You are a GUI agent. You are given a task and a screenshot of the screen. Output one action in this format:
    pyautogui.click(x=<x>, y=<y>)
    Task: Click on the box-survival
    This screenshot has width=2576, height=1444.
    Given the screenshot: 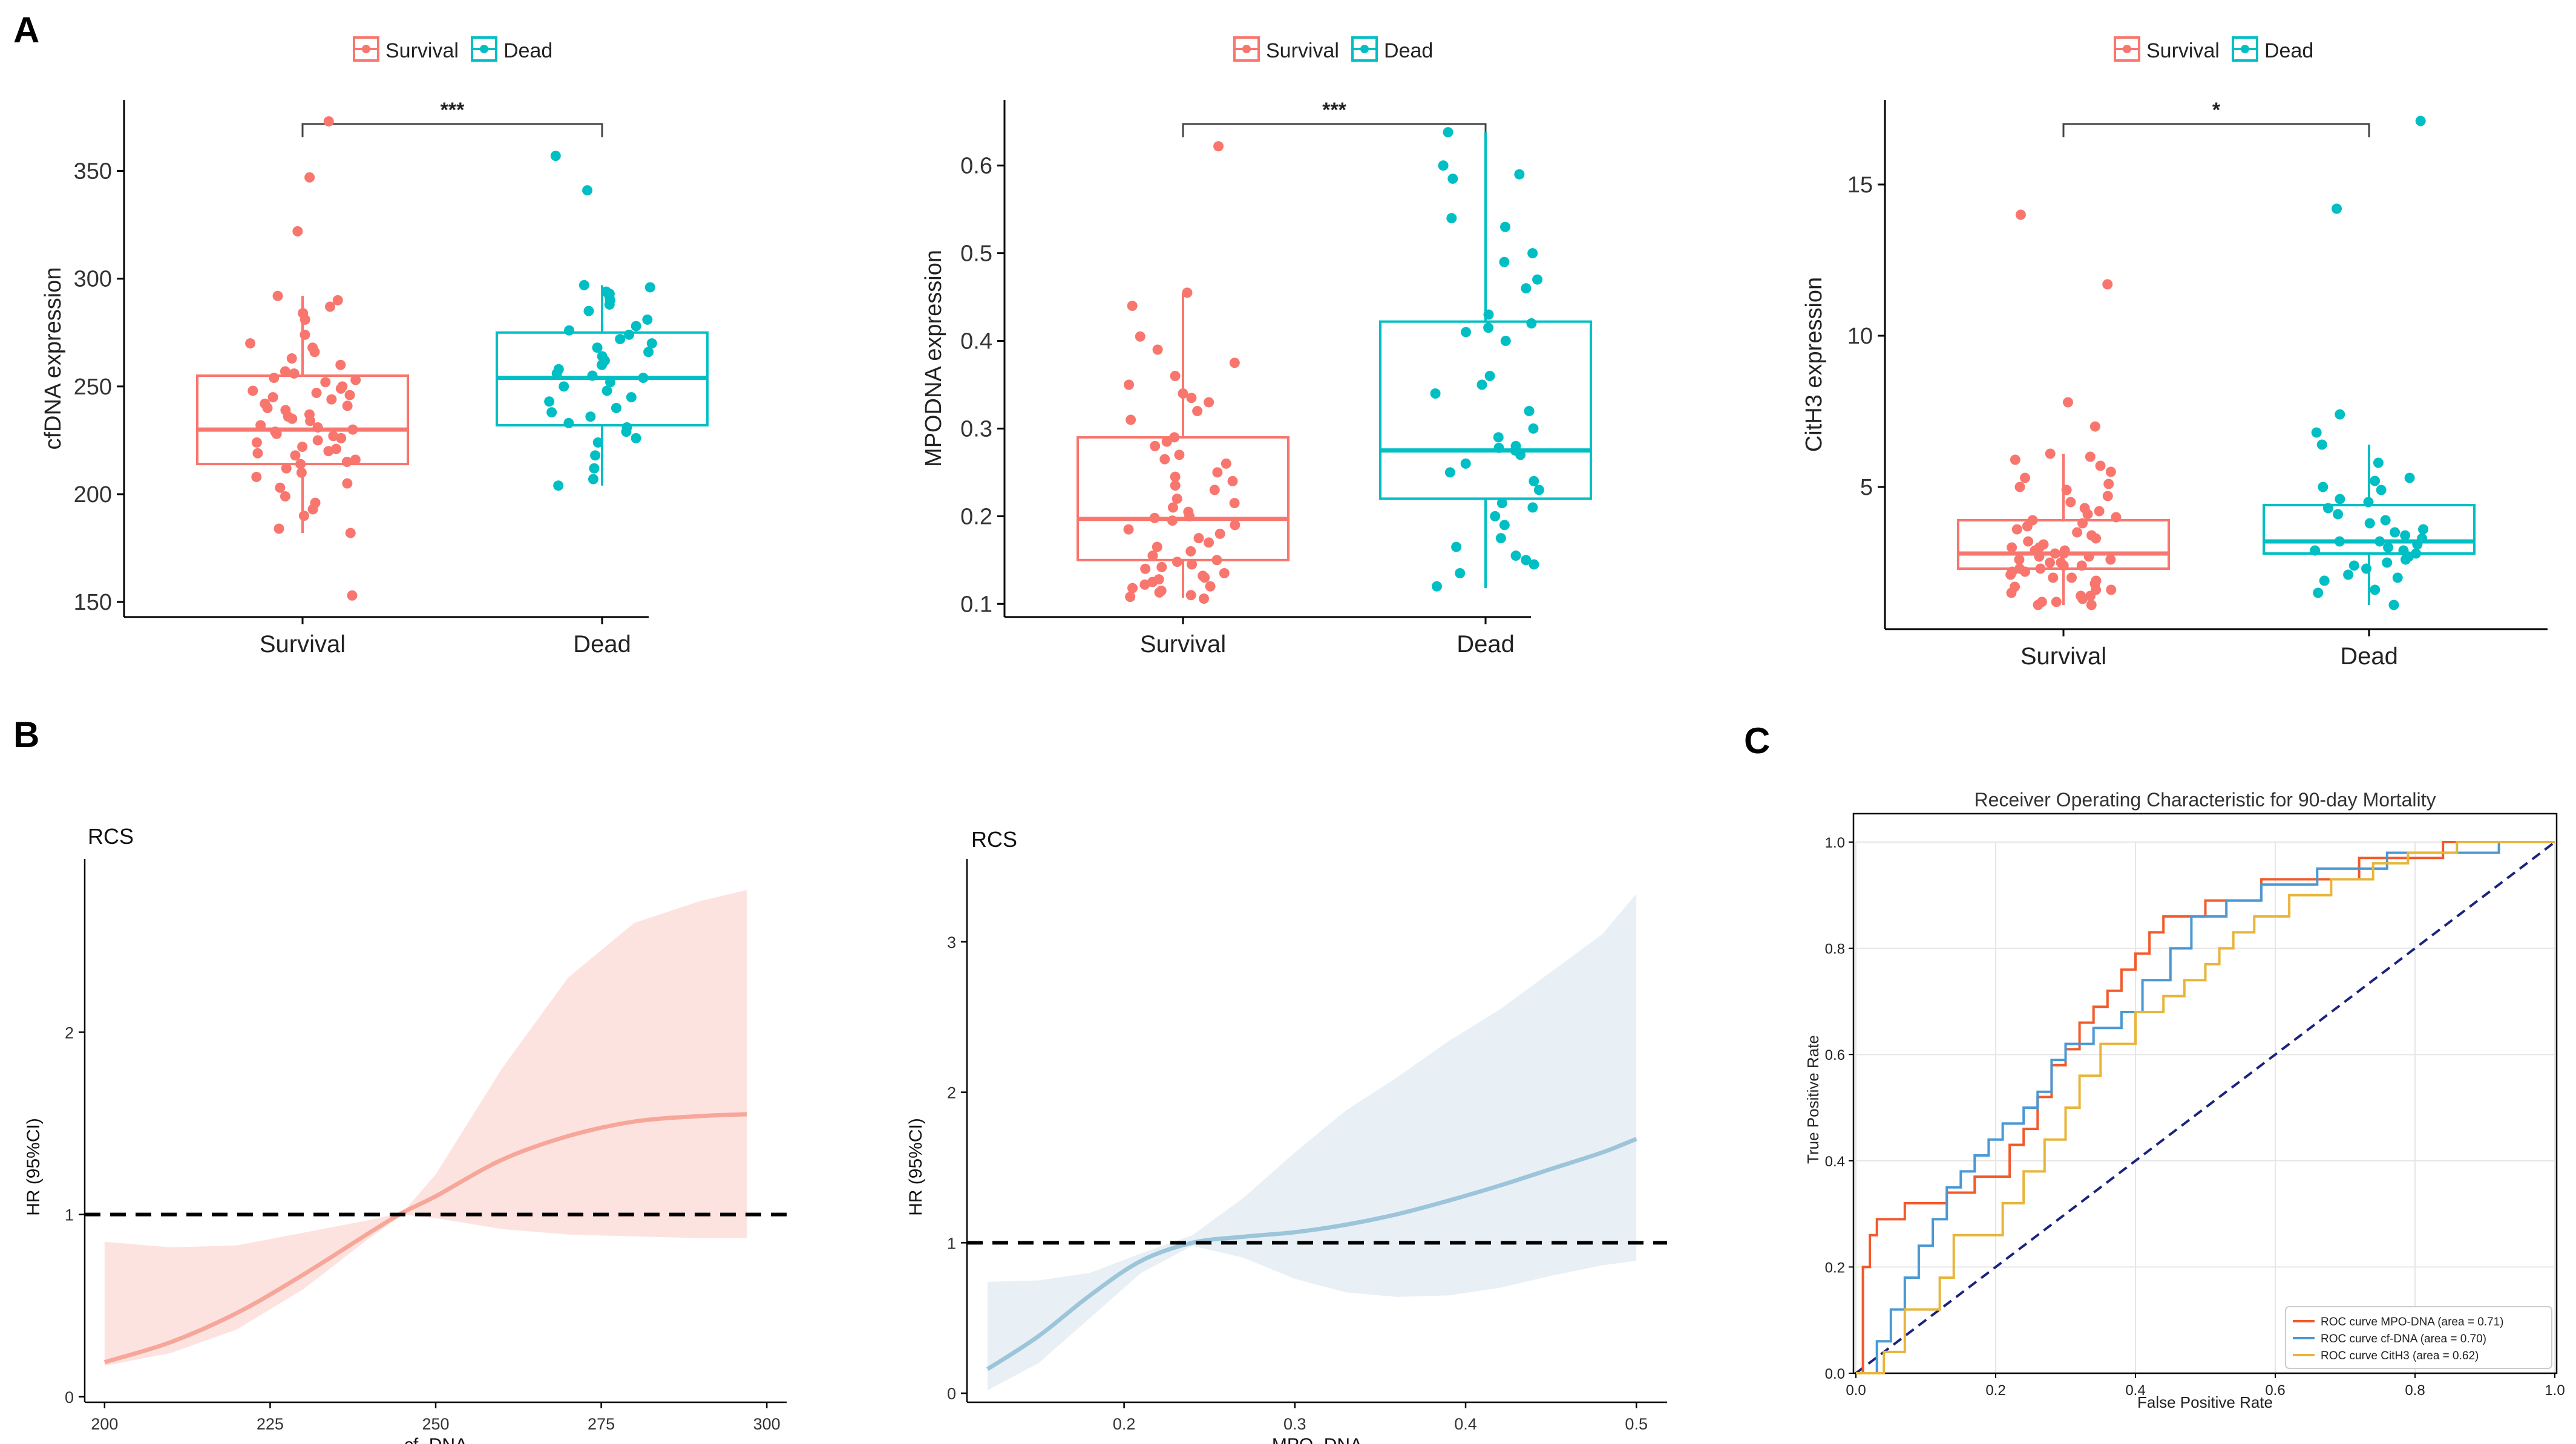 What is the action you would take?
    pyautogui.click(x=1183, y=498)
    